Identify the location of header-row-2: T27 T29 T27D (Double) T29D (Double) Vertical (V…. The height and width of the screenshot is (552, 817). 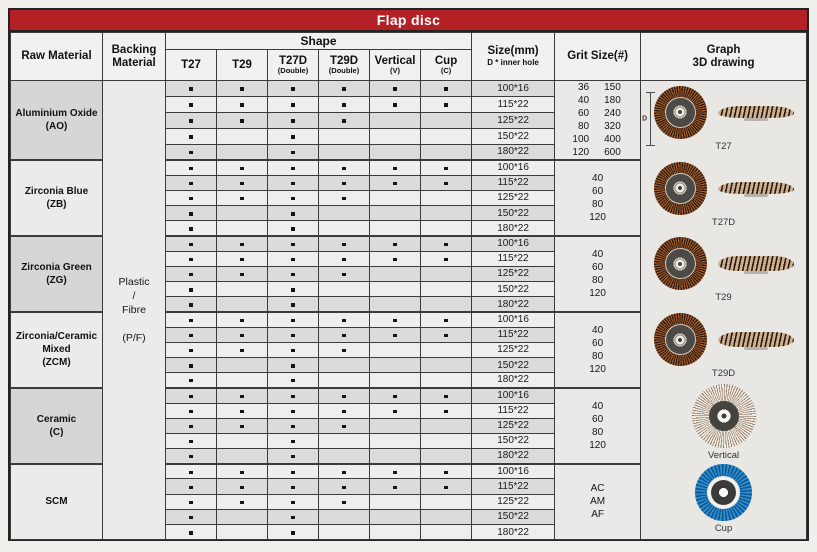
(409, 65).